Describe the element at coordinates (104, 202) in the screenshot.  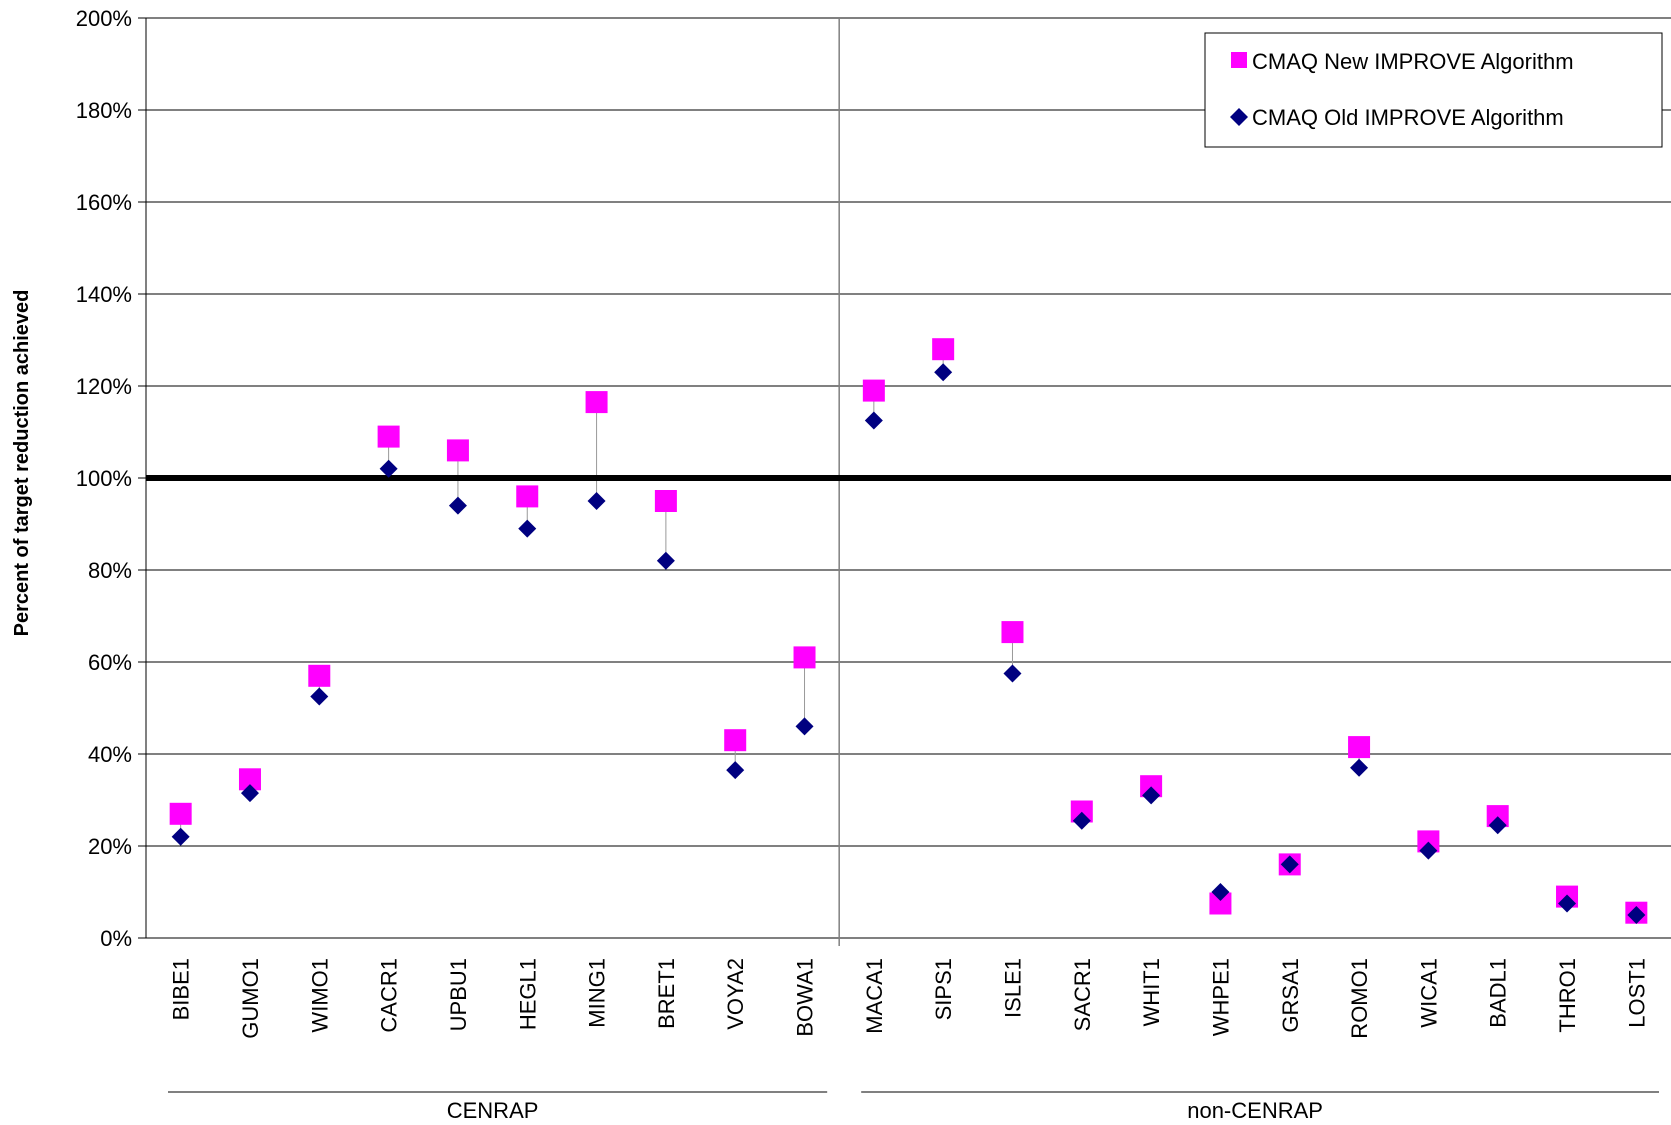
I see `y-tick-label: 160%` at that location.